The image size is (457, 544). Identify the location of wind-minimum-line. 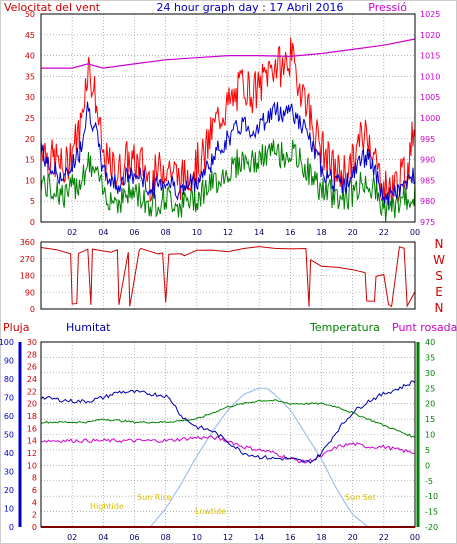
(228, 181).